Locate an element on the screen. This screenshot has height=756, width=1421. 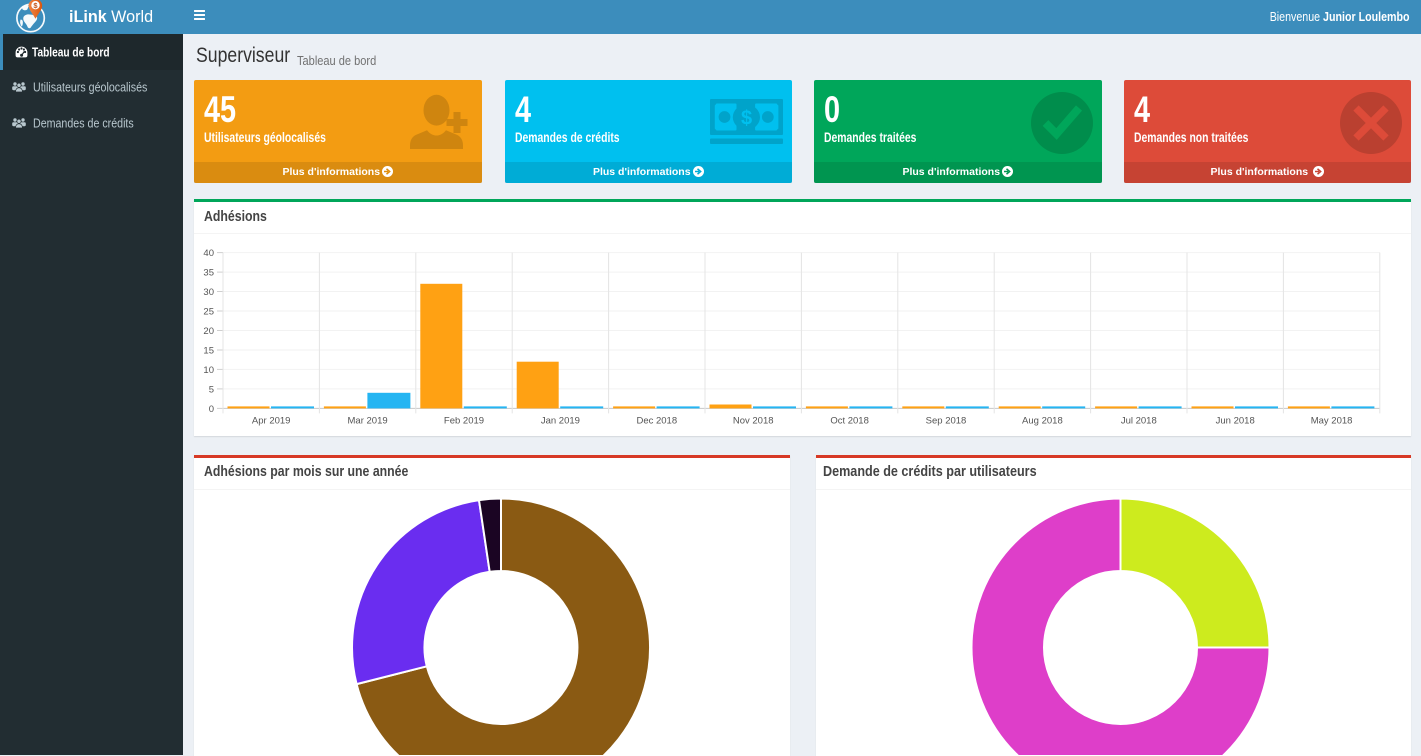
svg-text: 10 is located at coordinates (208, 370).